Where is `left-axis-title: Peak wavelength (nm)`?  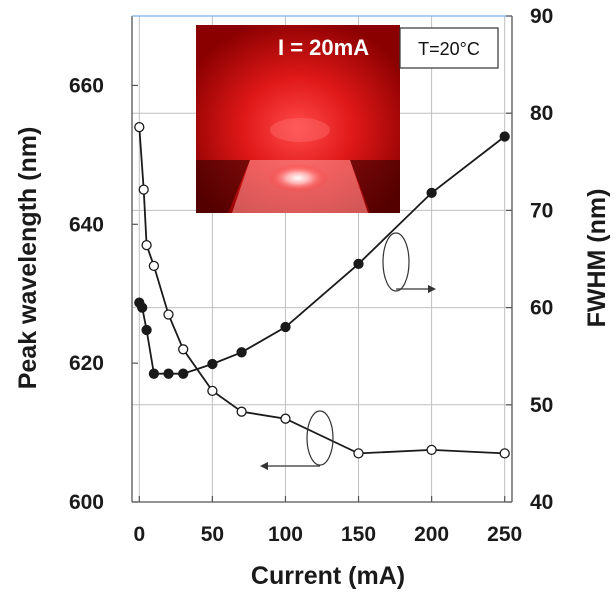 left-axis-title: Peak wavelength (nm) is located at coordinates (28, 258).